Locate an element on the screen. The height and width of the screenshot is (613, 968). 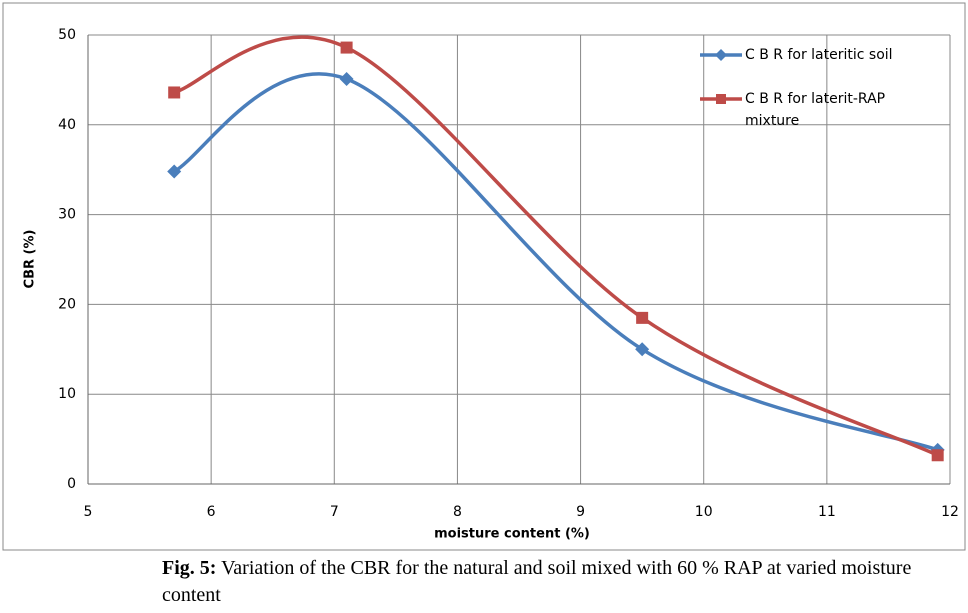
x-tick-label: 7 is located at coordinates (334, 512).